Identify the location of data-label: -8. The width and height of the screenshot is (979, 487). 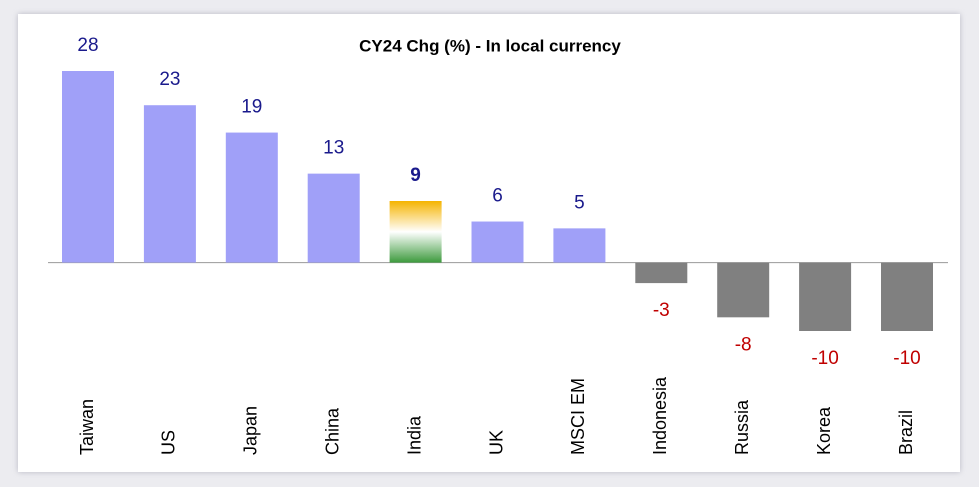
(743, 344).